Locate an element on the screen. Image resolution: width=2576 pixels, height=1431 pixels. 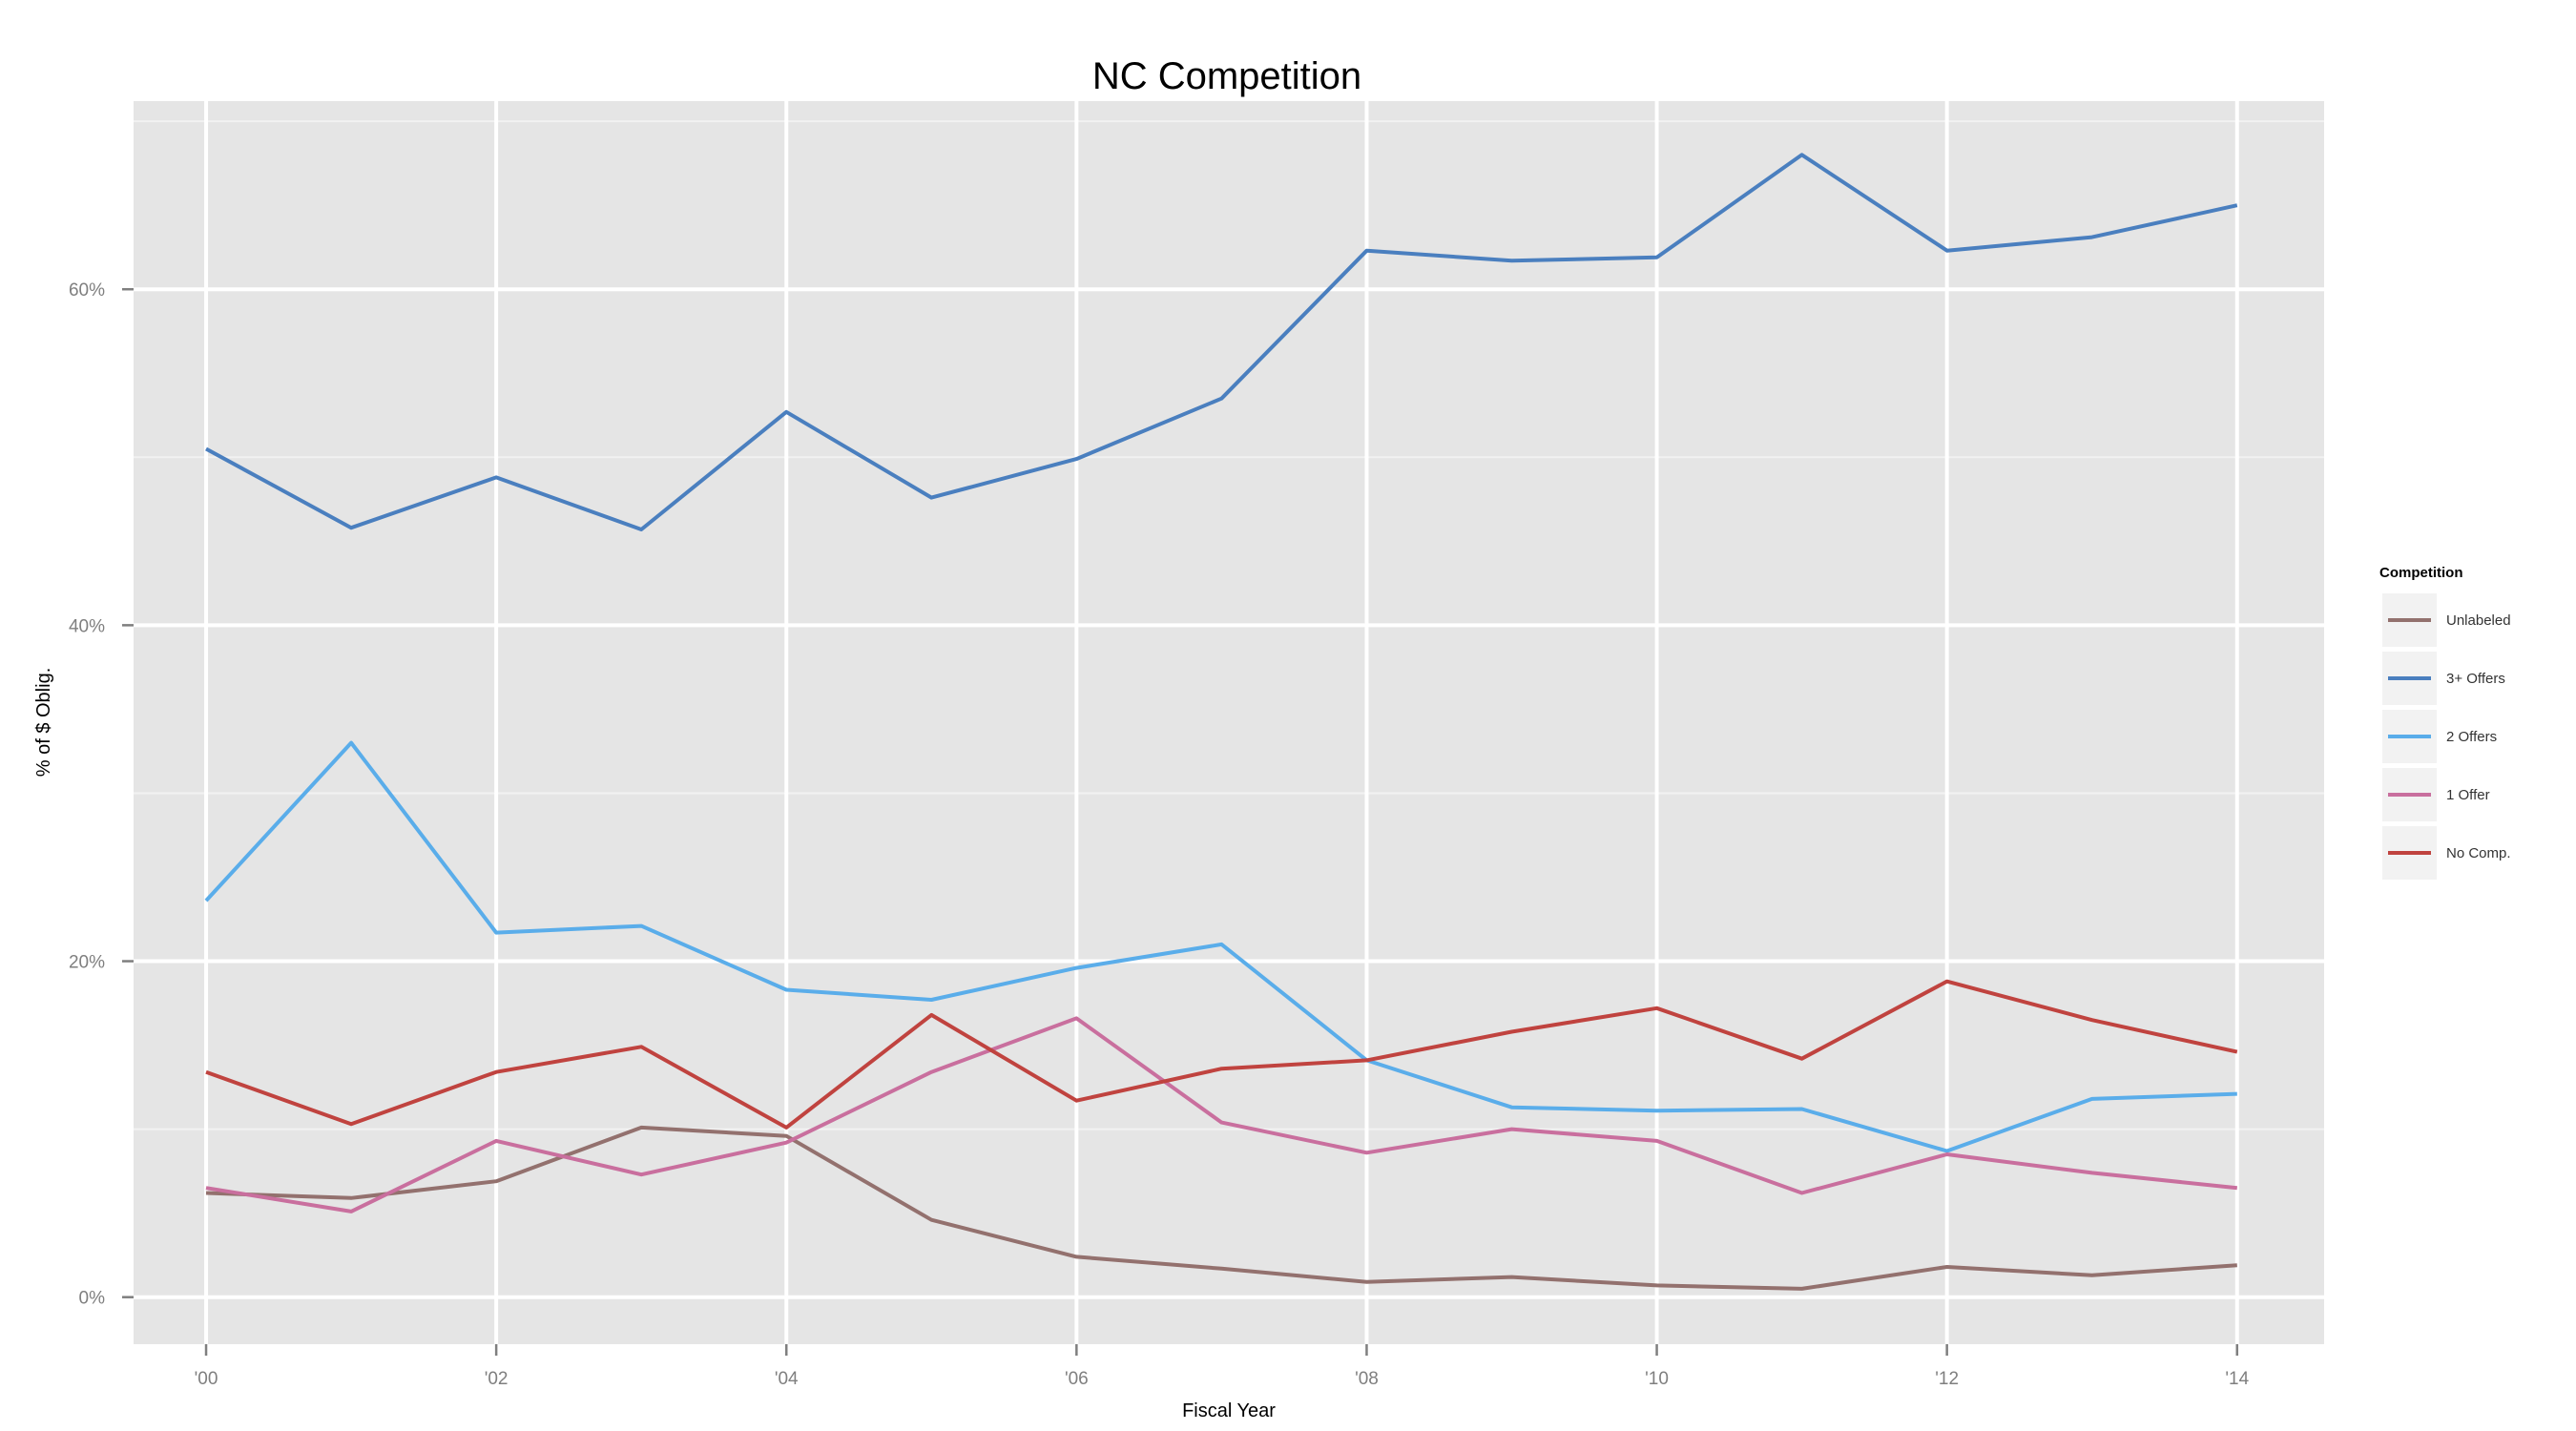
y-tick-label: 40% is located at coordinates (87, 626).